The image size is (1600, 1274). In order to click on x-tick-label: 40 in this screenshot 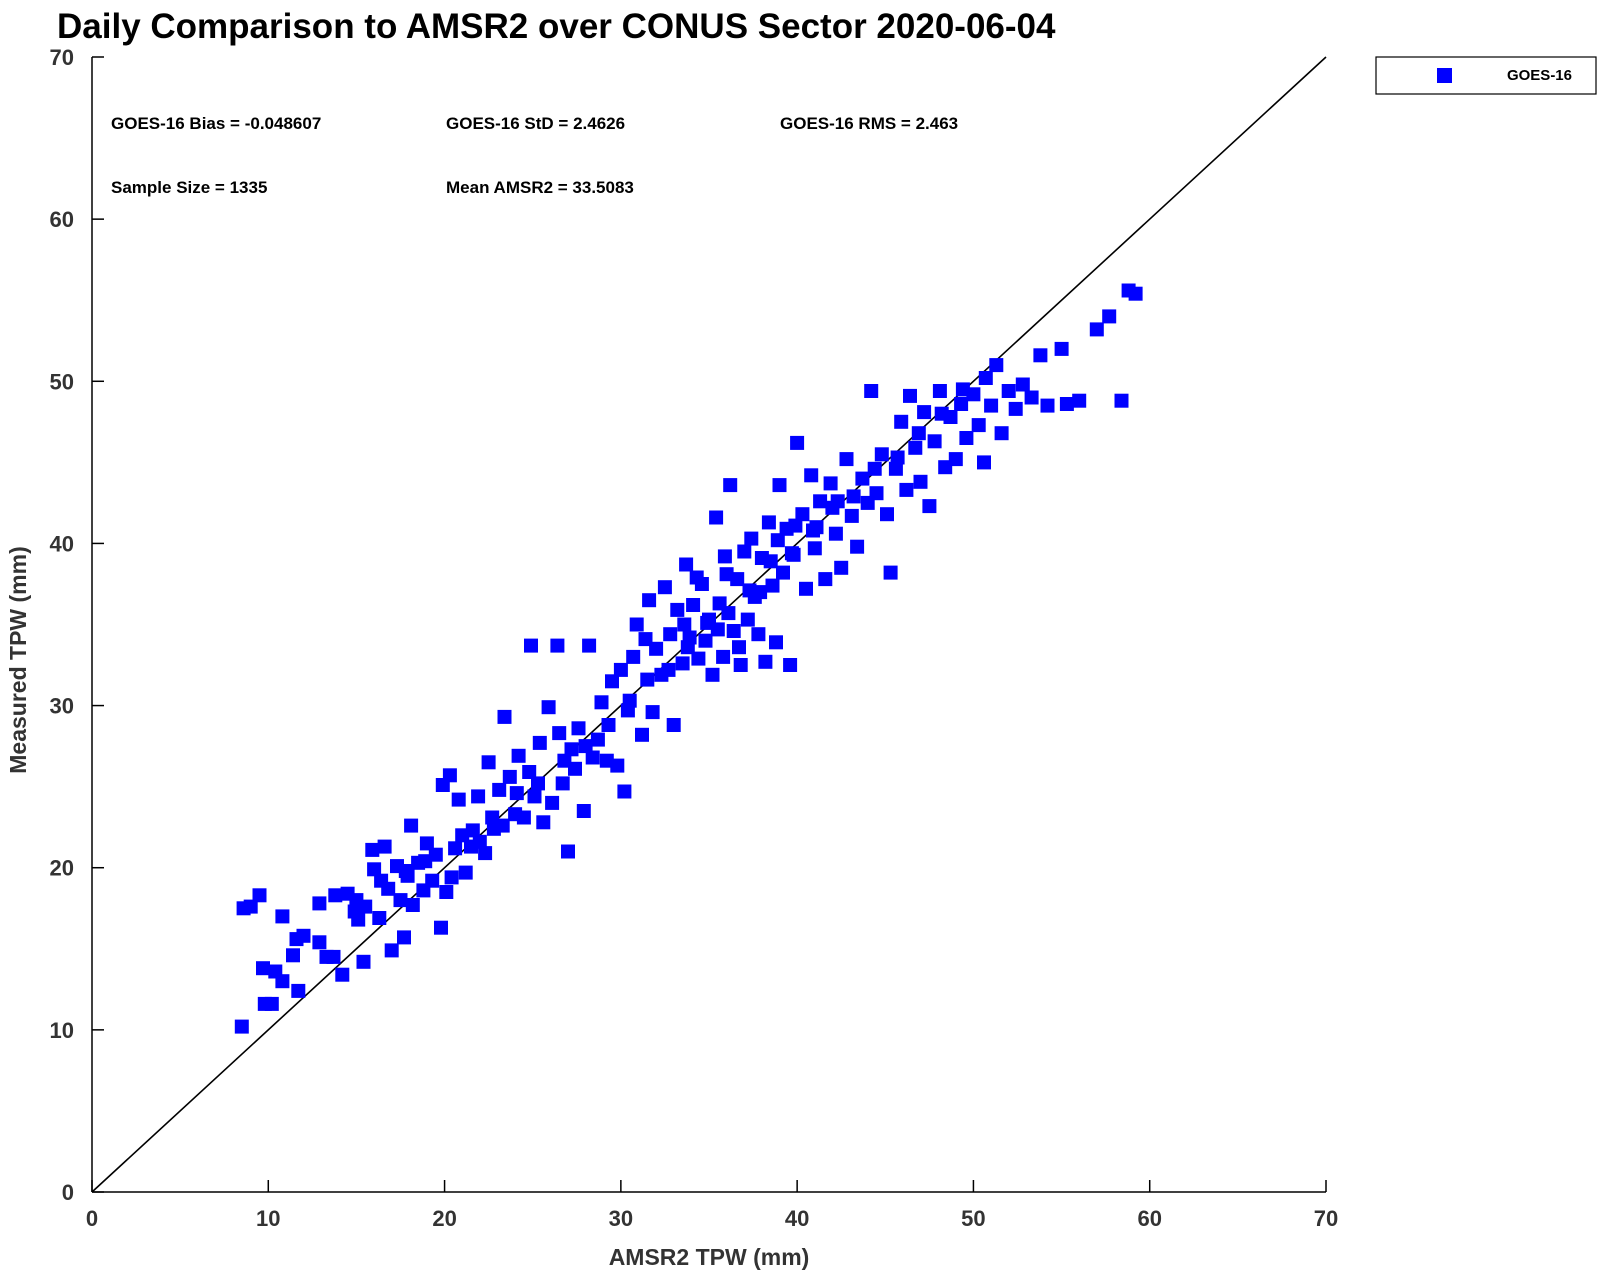, I will do `click(797, 1218)`.